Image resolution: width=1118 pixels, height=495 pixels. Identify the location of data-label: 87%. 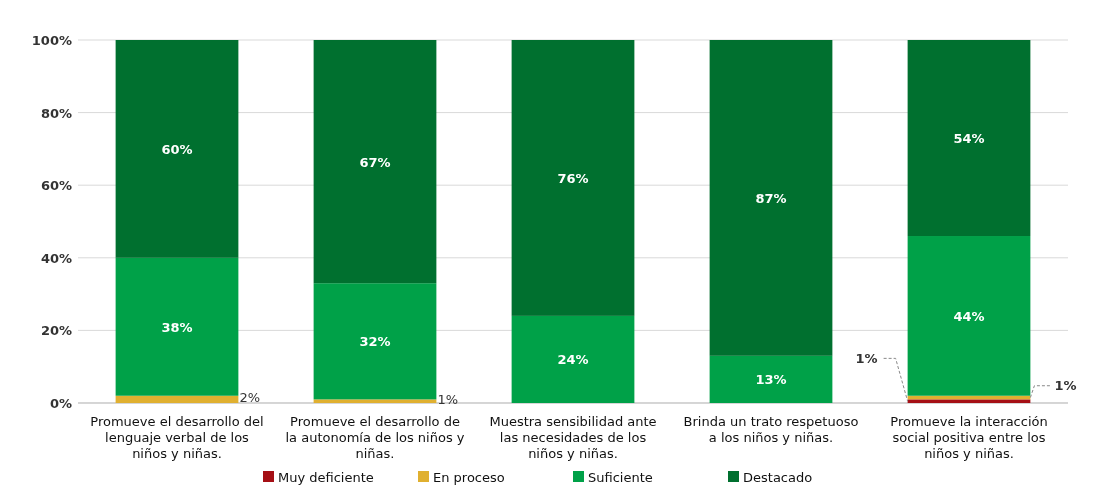
(771, 198).